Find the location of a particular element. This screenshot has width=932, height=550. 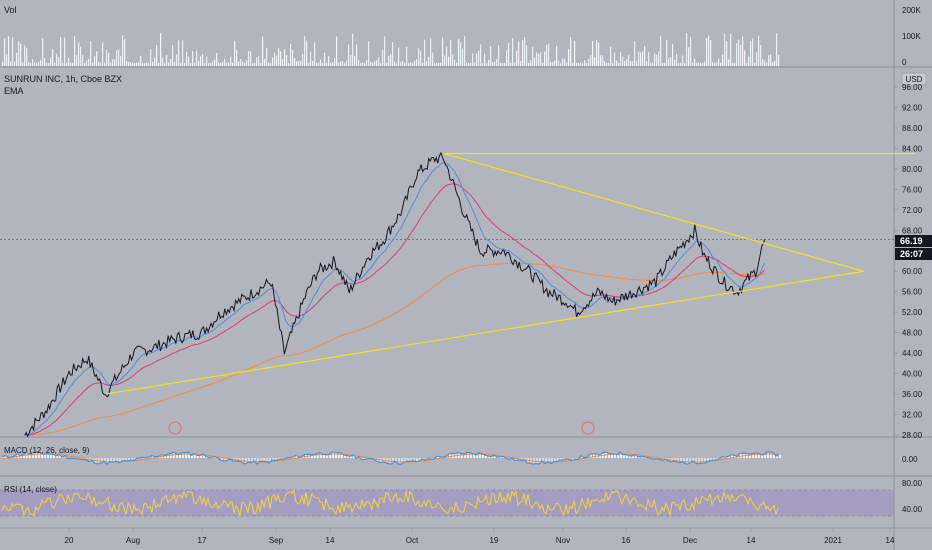

time-tick-label: 14 is located at coordinates (890, 540).